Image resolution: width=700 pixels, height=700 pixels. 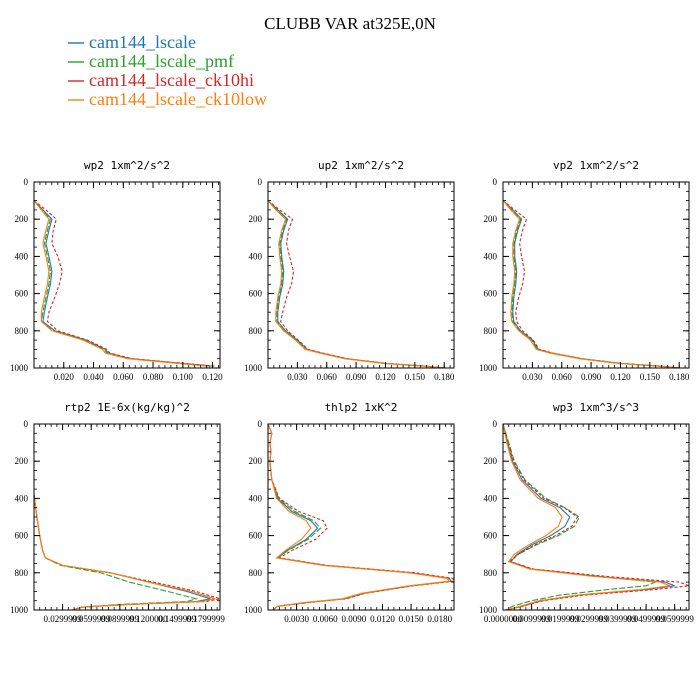 I want to click on x-tick-label: 0.0000000, so click(x=503, y=619).